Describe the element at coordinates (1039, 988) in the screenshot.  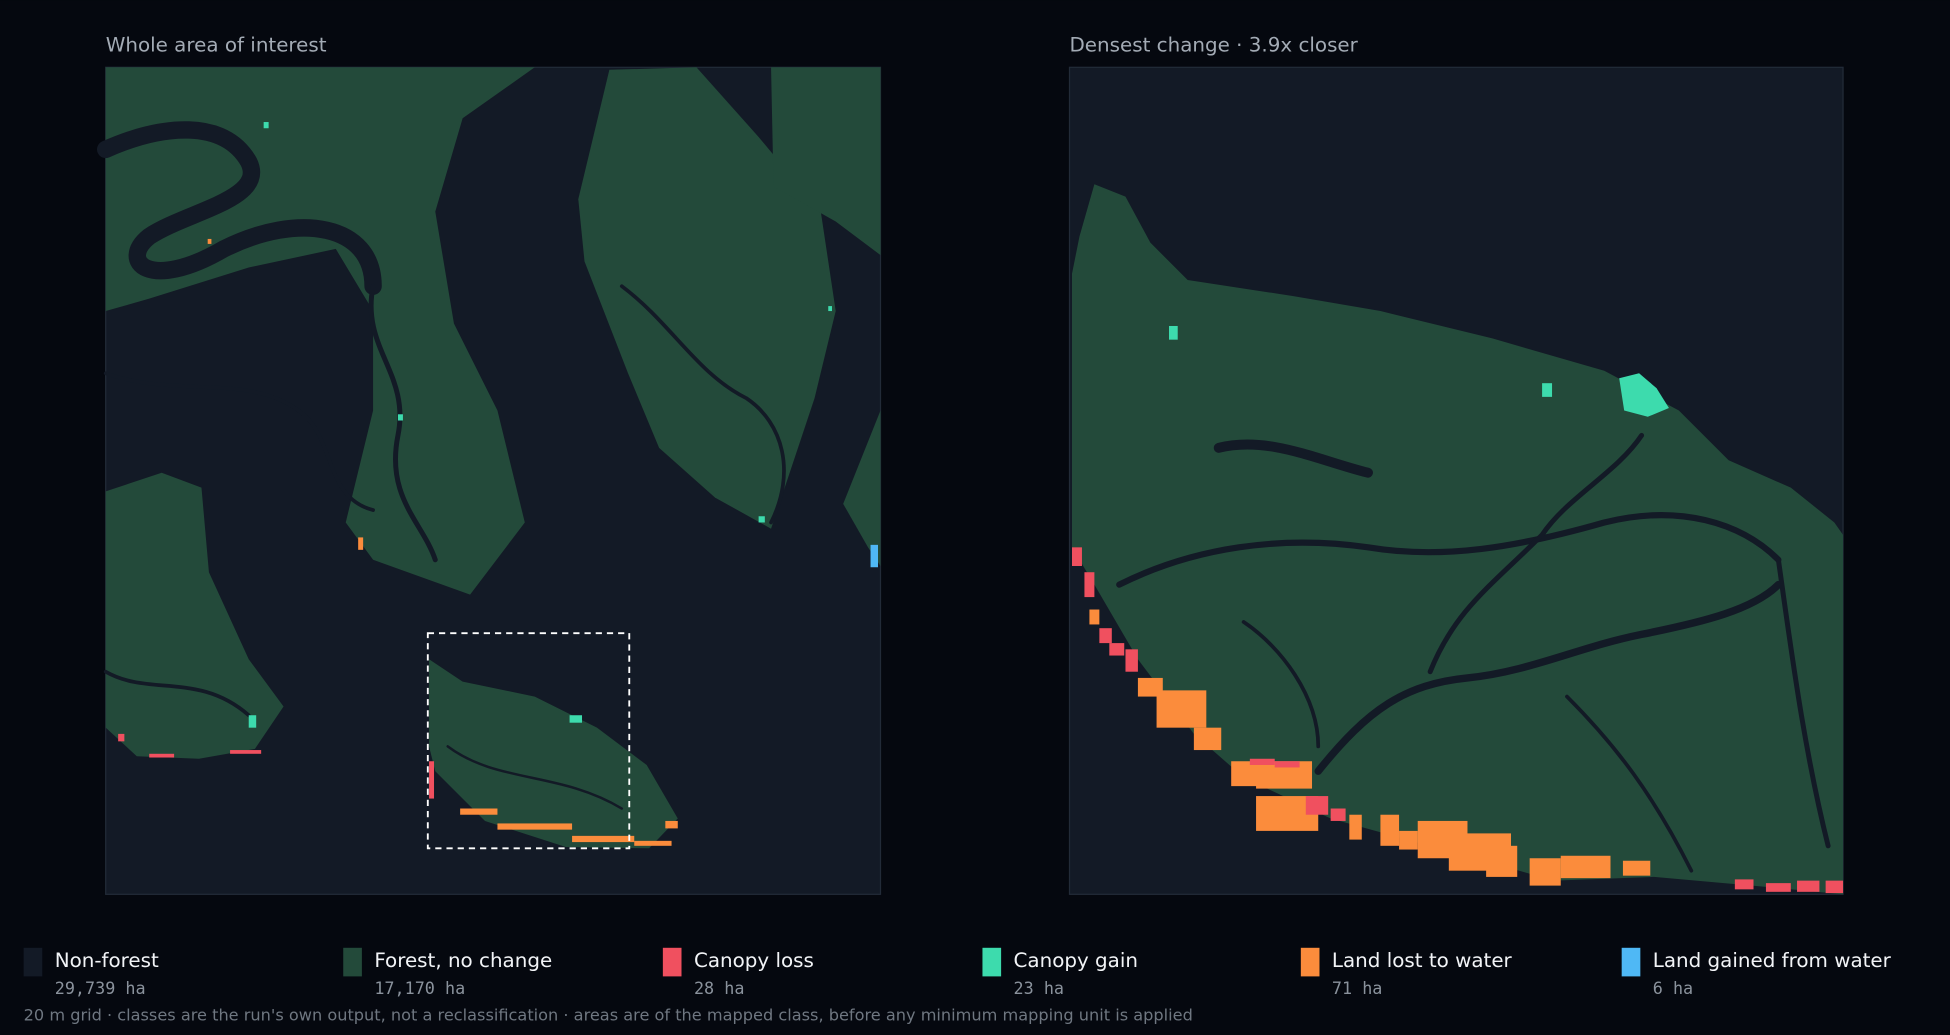
I see `legend-area: 23 ha` at that location.